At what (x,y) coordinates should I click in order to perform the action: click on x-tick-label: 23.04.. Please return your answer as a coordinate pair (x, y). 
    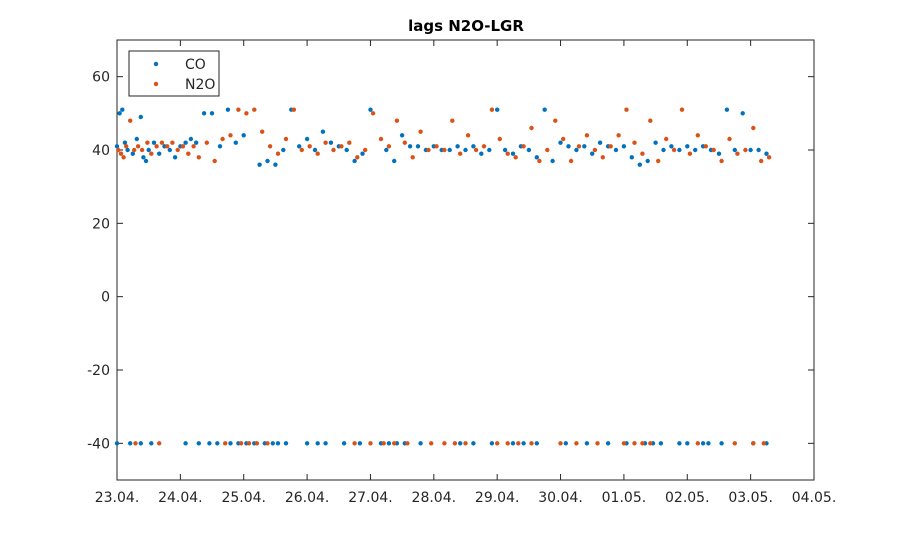
    Looking at the image, I should click on (117, 498).